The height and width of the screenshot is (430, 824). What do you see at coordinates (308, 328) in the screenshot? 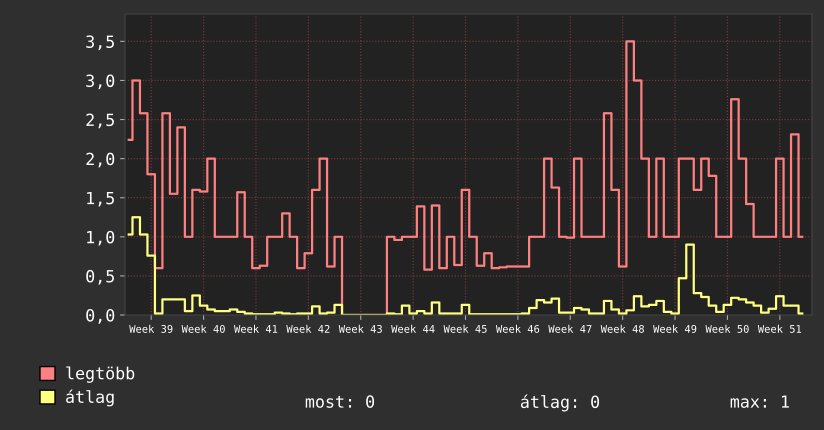
I see `x-tick-label: Week 42` at bounding box center [308, 328].